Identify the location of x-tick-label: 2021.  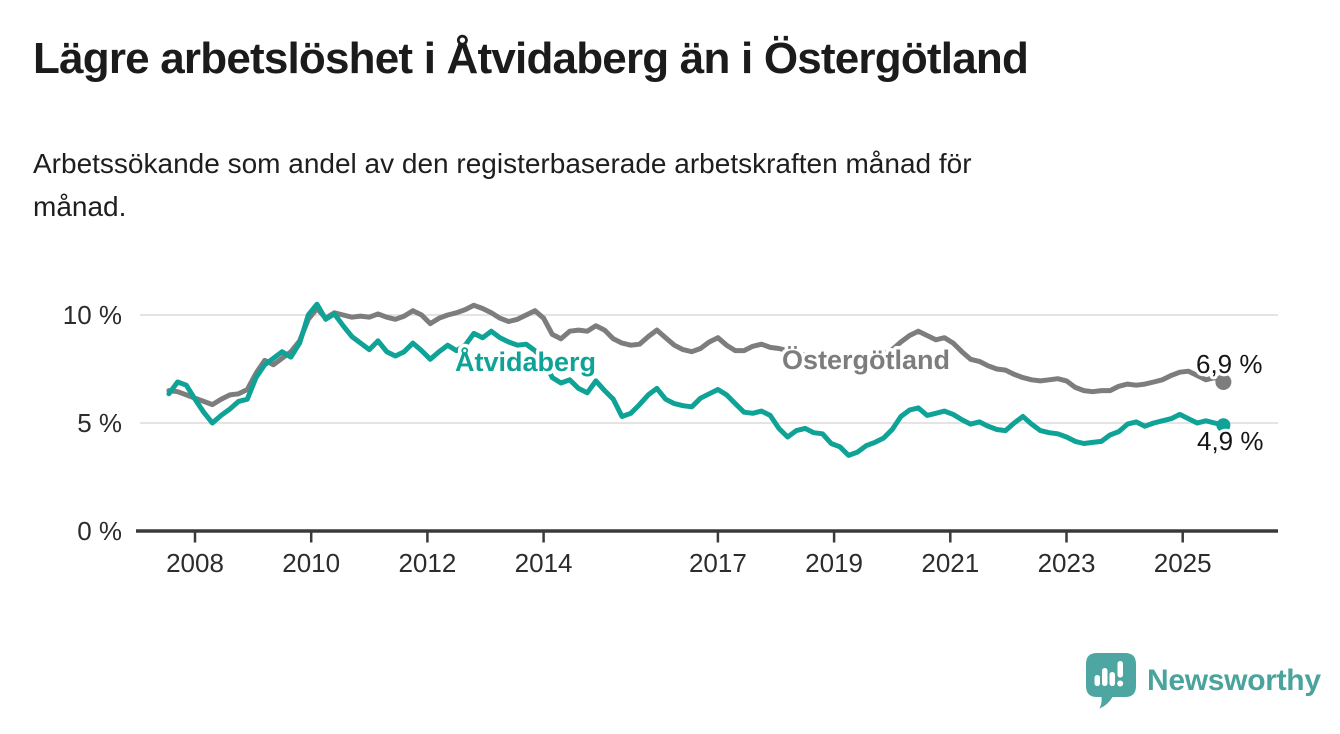
(950, 563).